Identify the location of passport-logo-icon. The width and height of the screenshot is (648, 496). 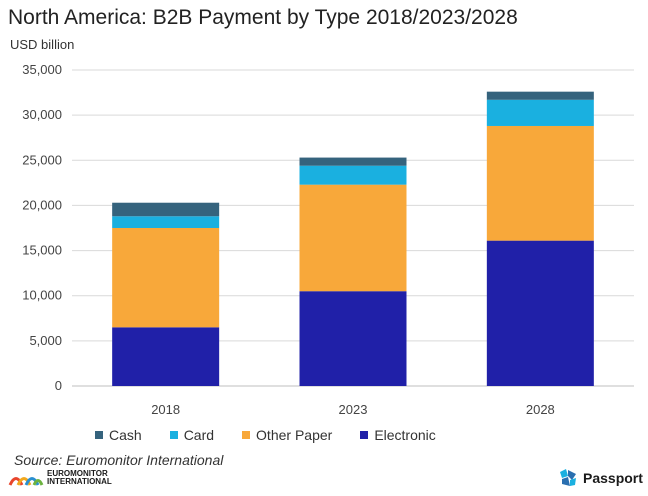
(568, 477).